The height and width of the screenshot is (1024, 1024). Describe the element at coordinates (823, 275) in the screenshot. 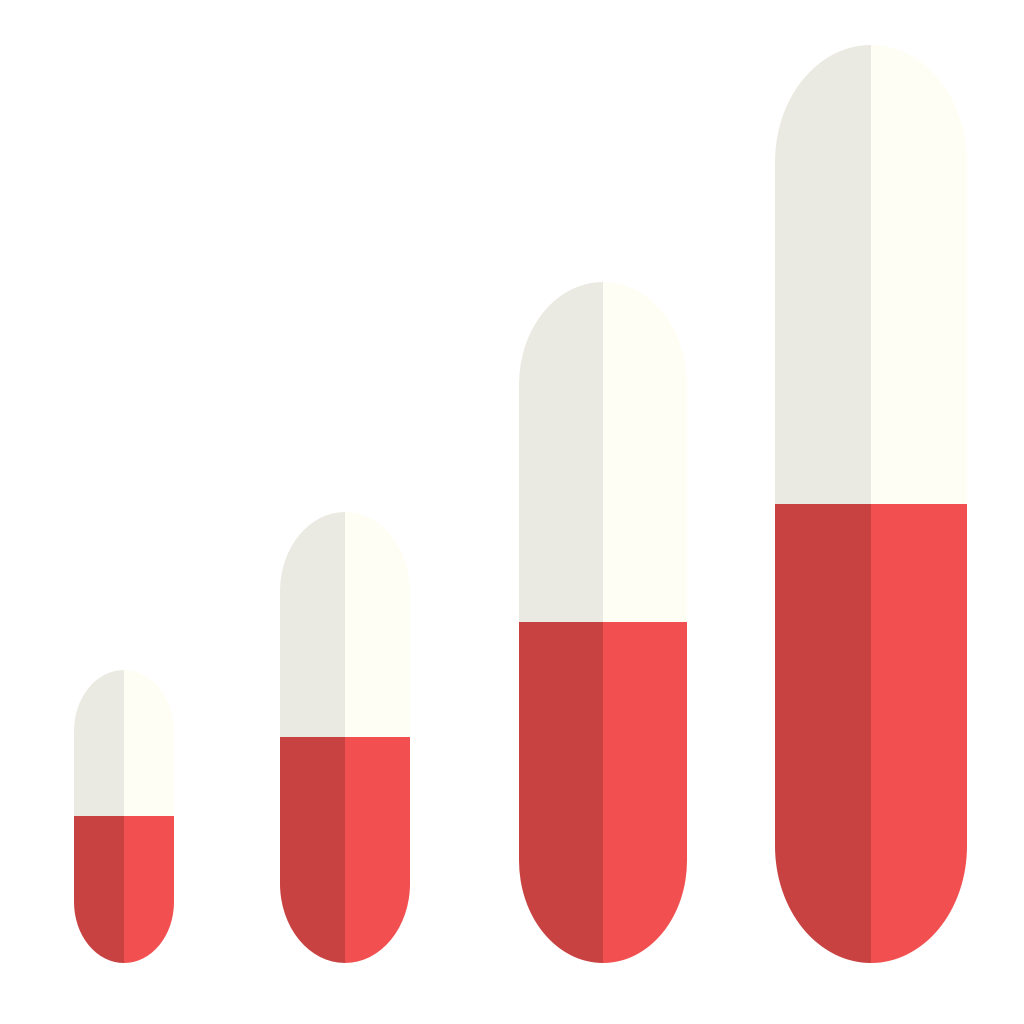

I see `pill-xlarge-cap-left-half` at that location.